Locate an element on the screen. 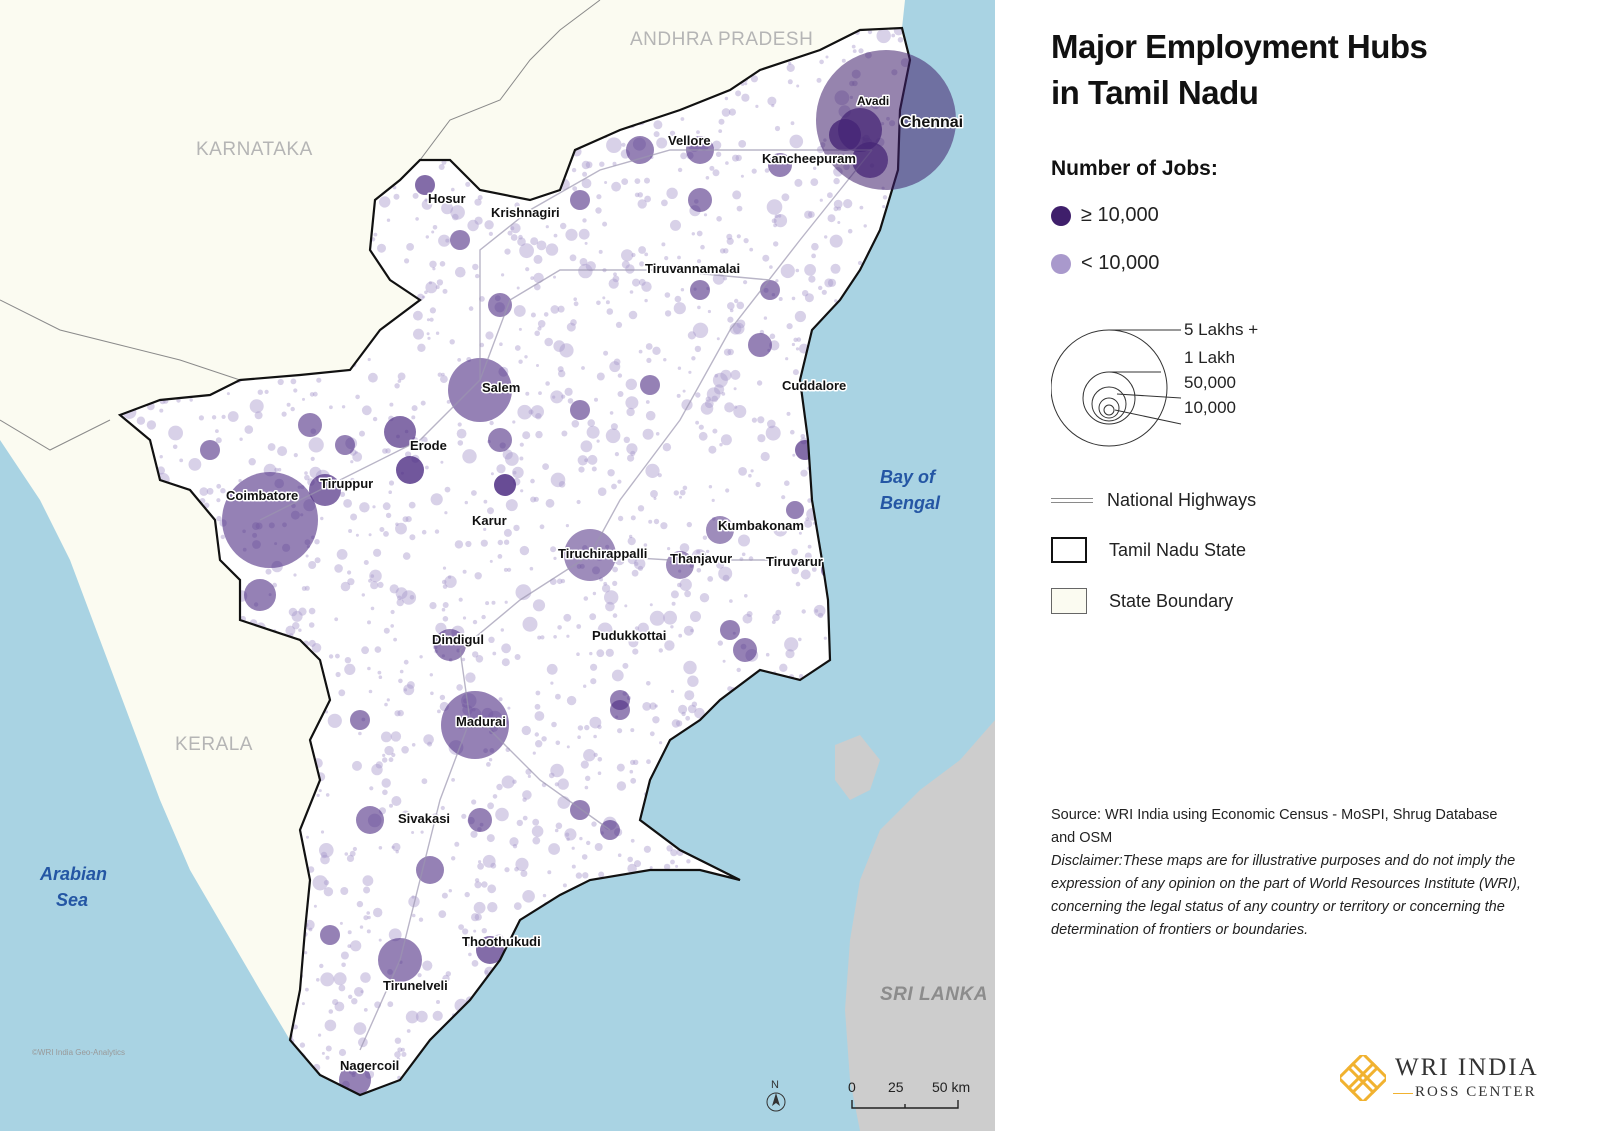 This screenshot has width=1600, height=1131. region-karnataka: KARNATAKA is located at coordinates (254, 149).